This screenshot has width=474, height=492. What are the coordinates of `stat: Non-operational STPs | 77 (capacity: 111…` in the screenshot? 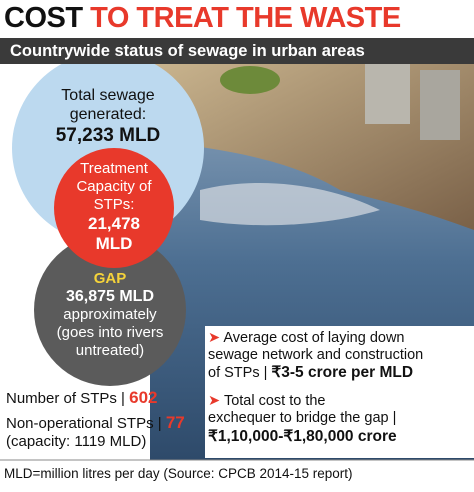 It's located at (95, 432).